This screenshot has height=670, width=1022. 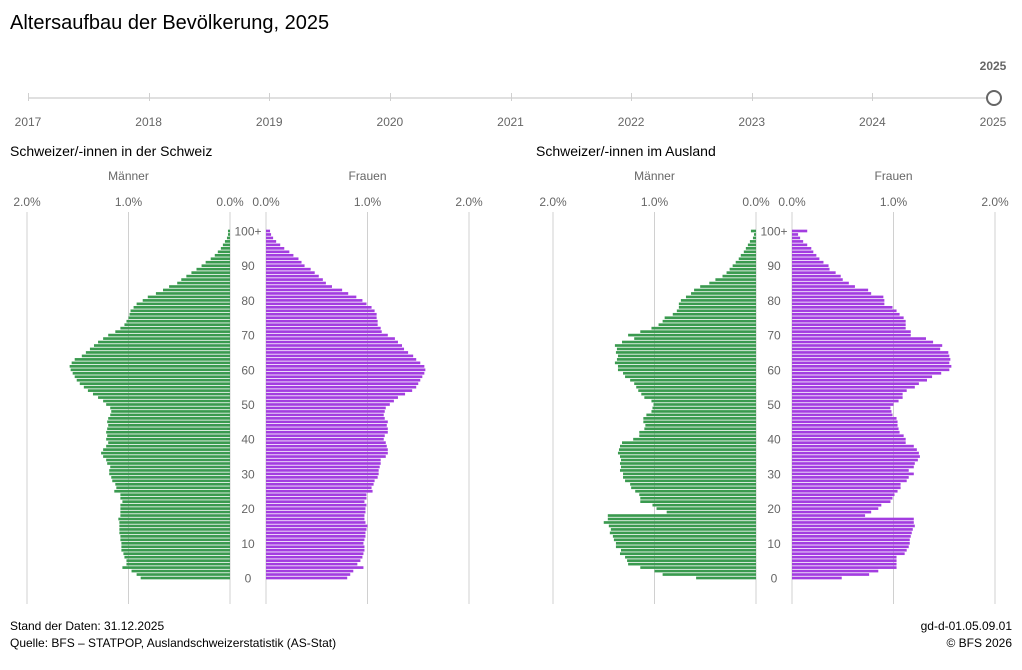 I want to click on year-label-2023: 2023, so click(x=752, y=122).